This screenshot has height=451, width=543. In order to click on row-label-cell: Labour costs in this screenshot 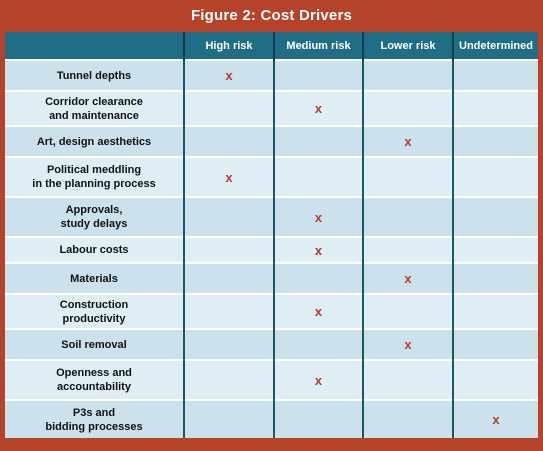, I will do `click(94, 249)`.